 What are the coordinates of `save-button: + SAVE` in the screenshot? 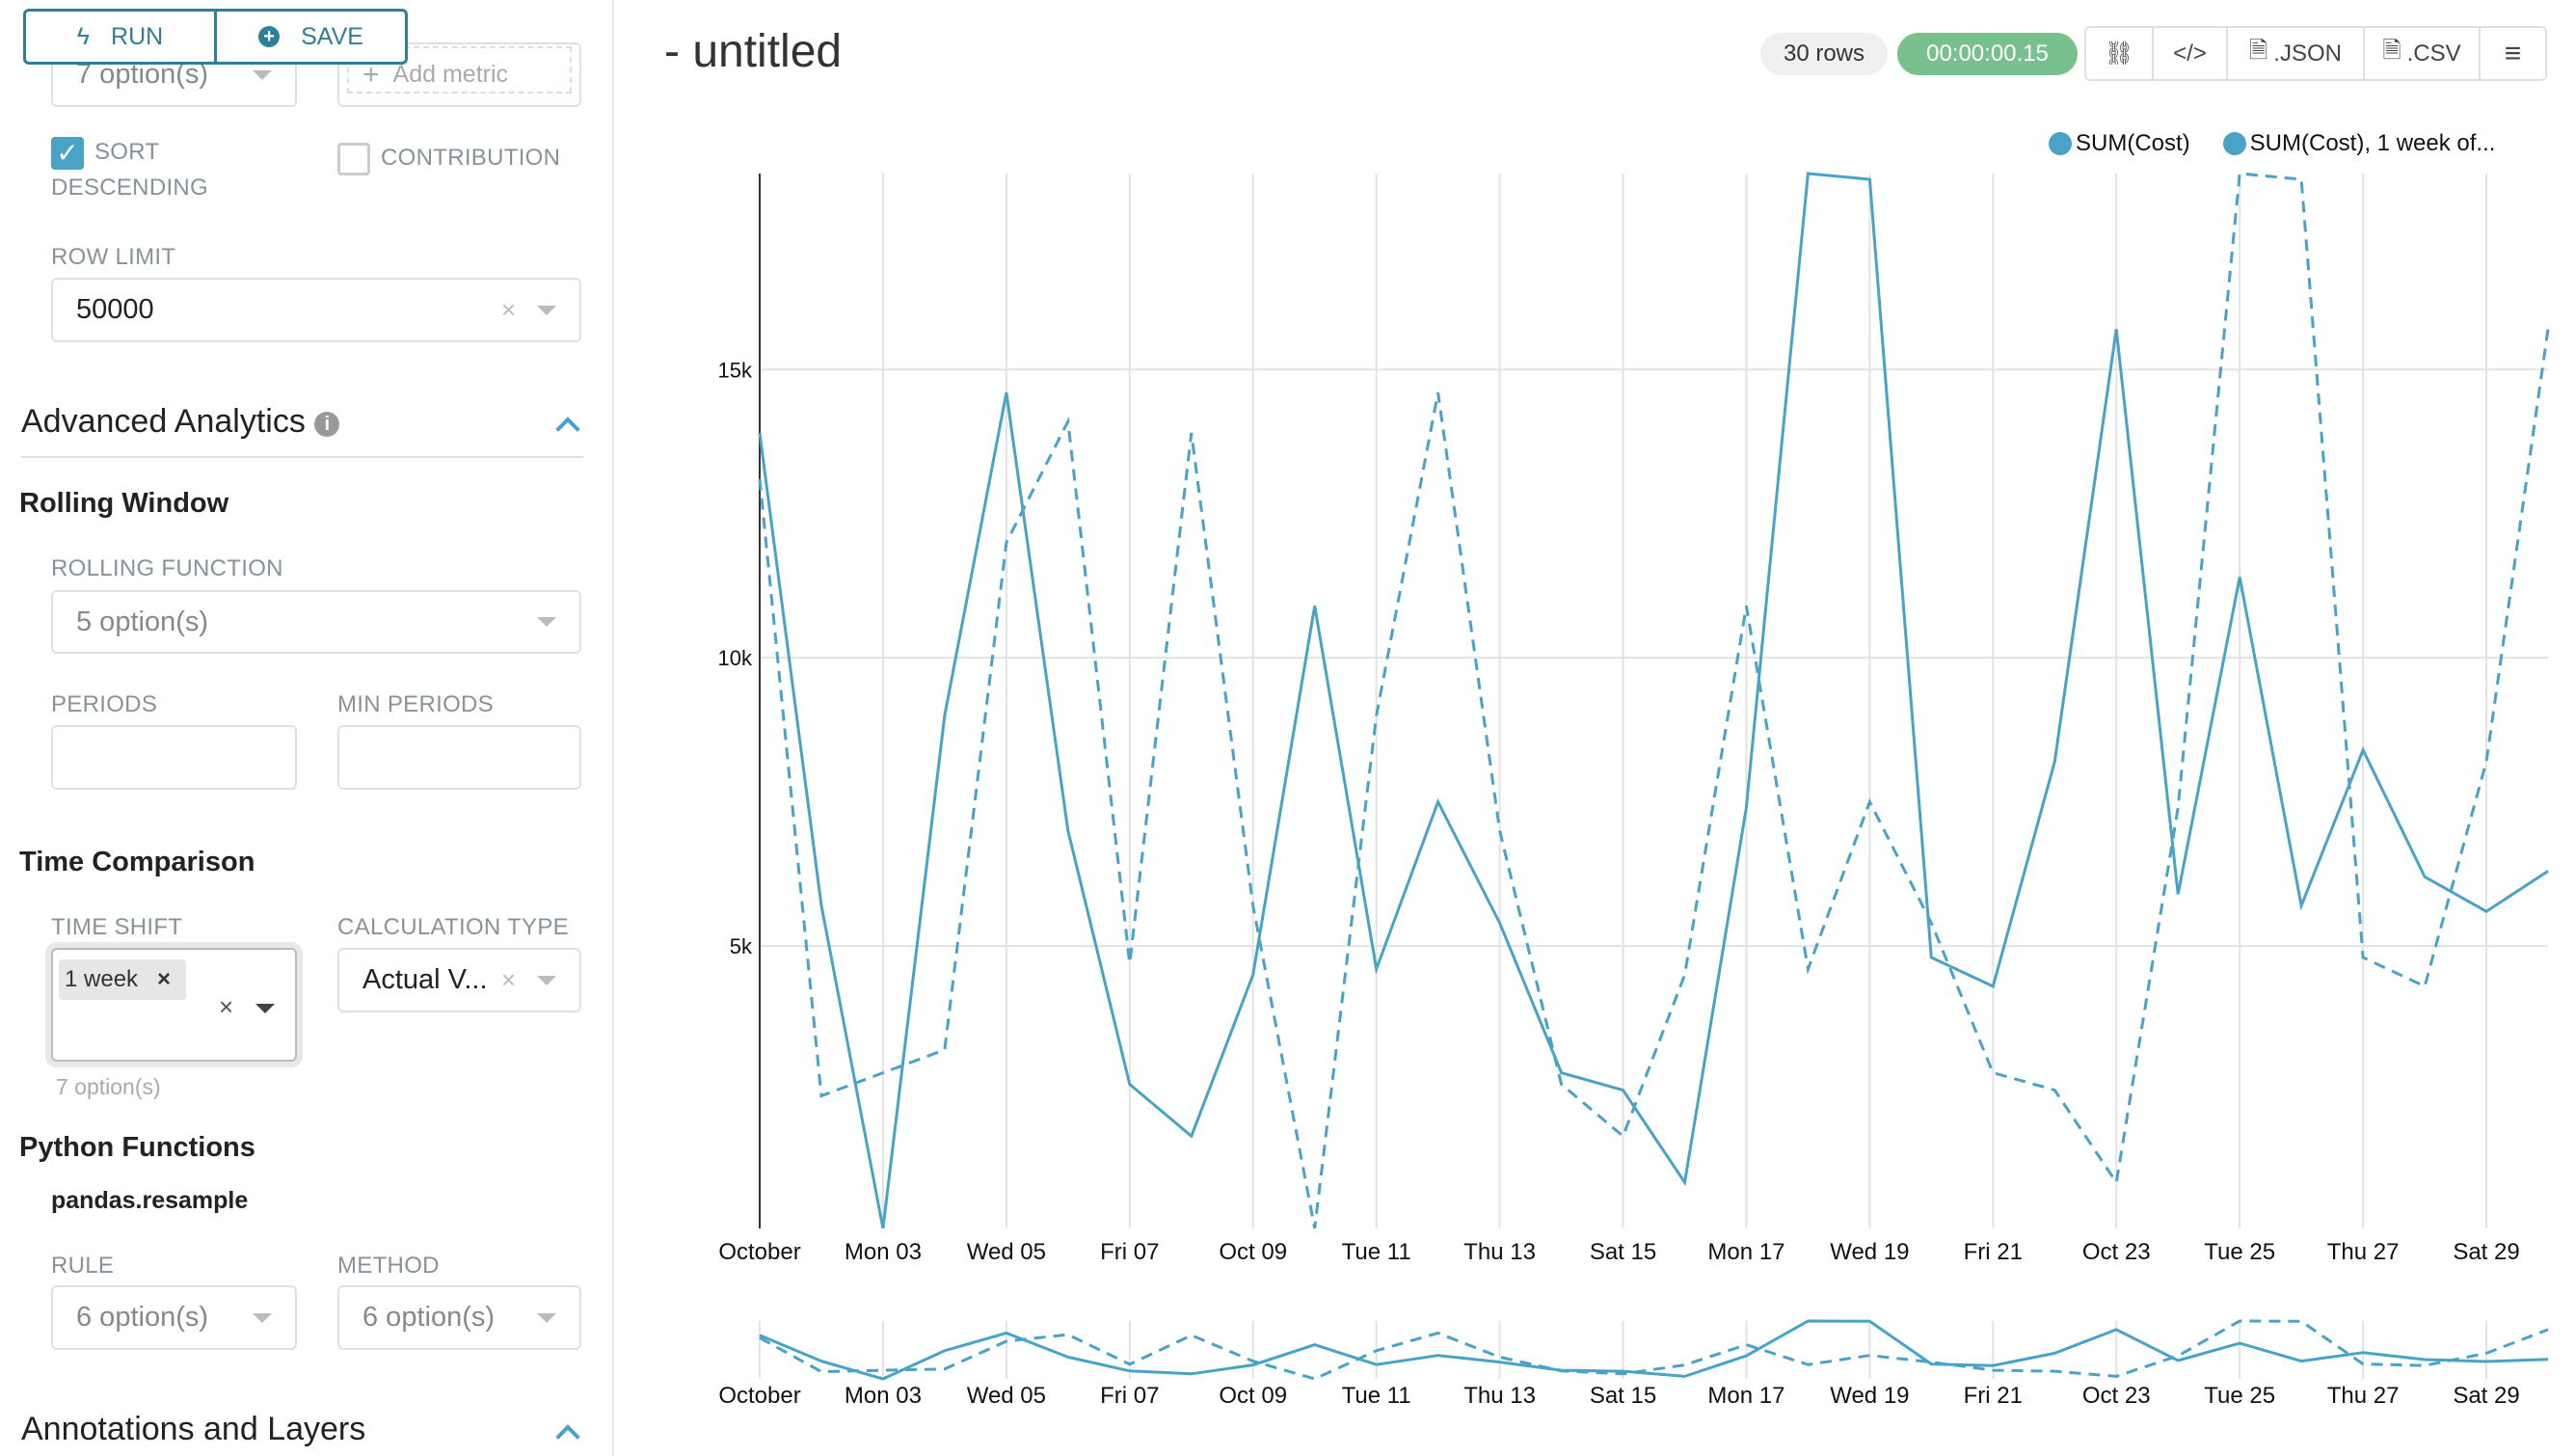 It's located at (309, 37).